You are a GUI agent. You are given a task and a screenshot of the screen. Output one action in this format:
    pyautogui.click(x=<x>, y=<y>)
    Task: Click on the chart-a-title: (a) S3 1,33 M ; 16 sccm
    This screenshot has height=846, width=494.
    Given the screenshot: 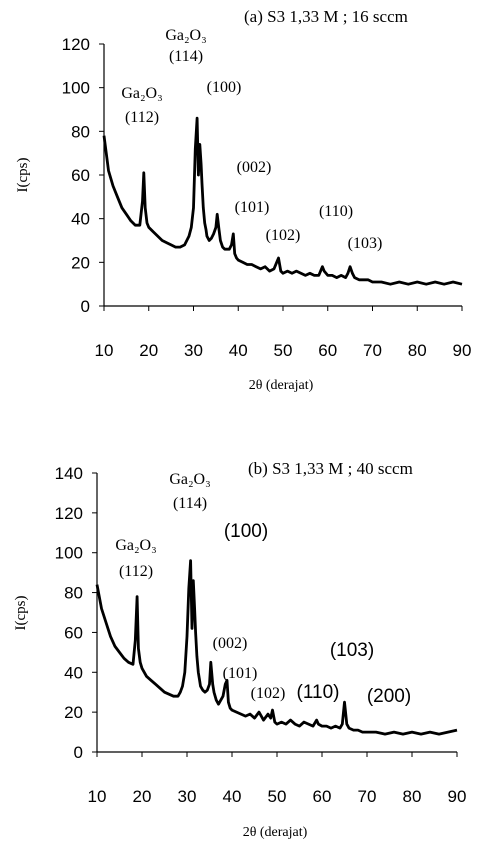 What is the action you would take?
    pyautogui.click(x=326, y=16)
    